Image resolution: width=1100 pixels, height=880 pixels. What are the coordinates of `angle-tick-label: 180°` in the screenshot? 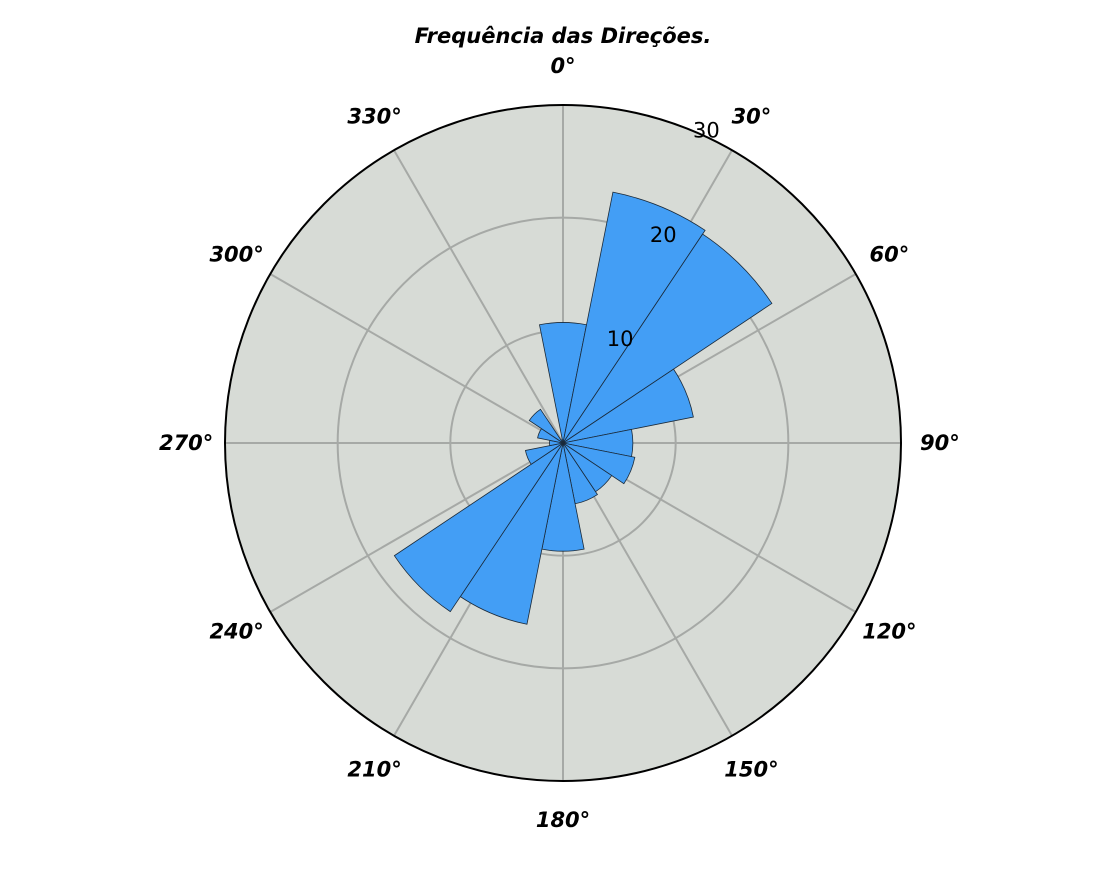 It's located at (563, 820).